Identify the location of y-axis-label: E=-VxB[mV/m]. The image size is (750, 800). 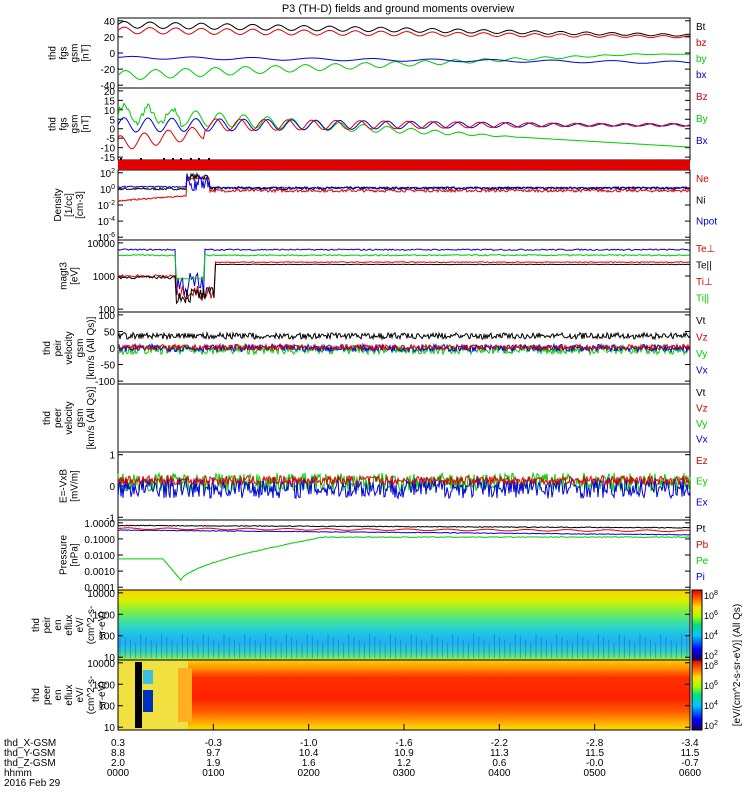
(70, 486).